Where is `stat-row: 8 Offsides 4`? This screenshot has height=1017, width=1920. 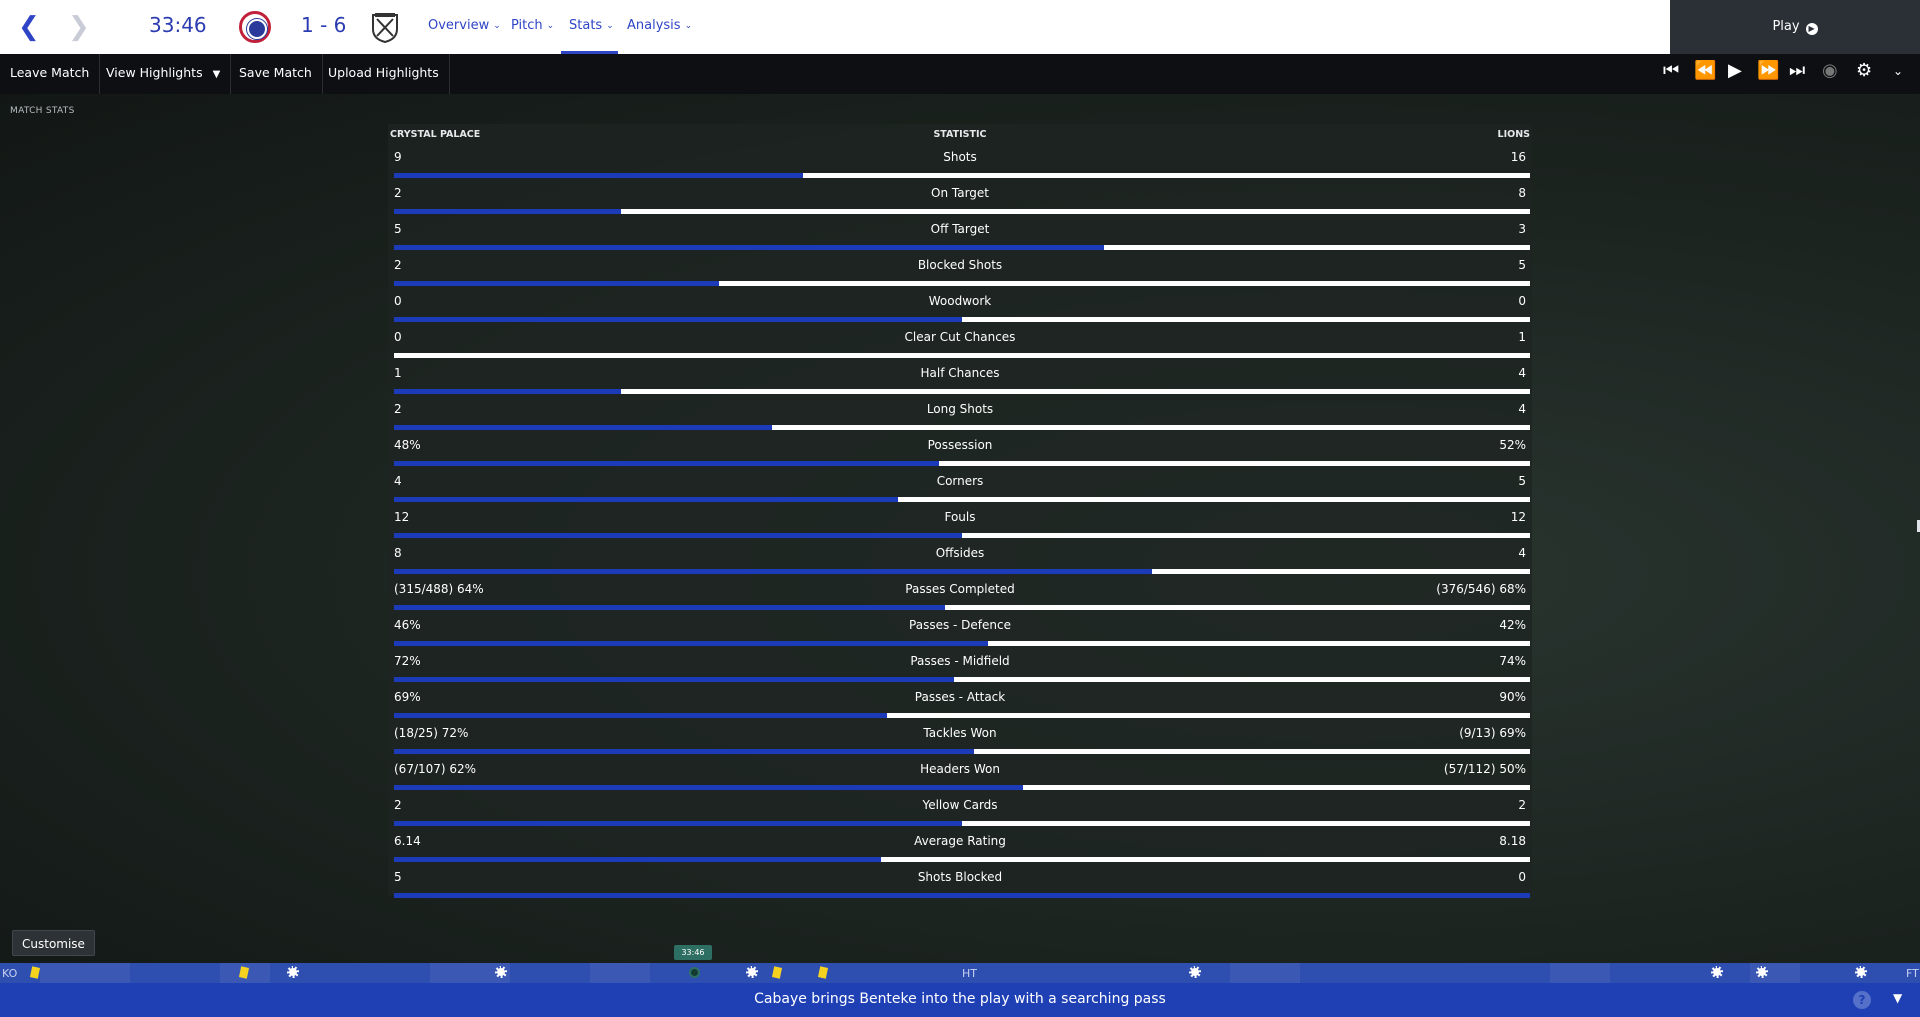
stat-row: 8 Offsides 4 is located at coordinates (960, 561).